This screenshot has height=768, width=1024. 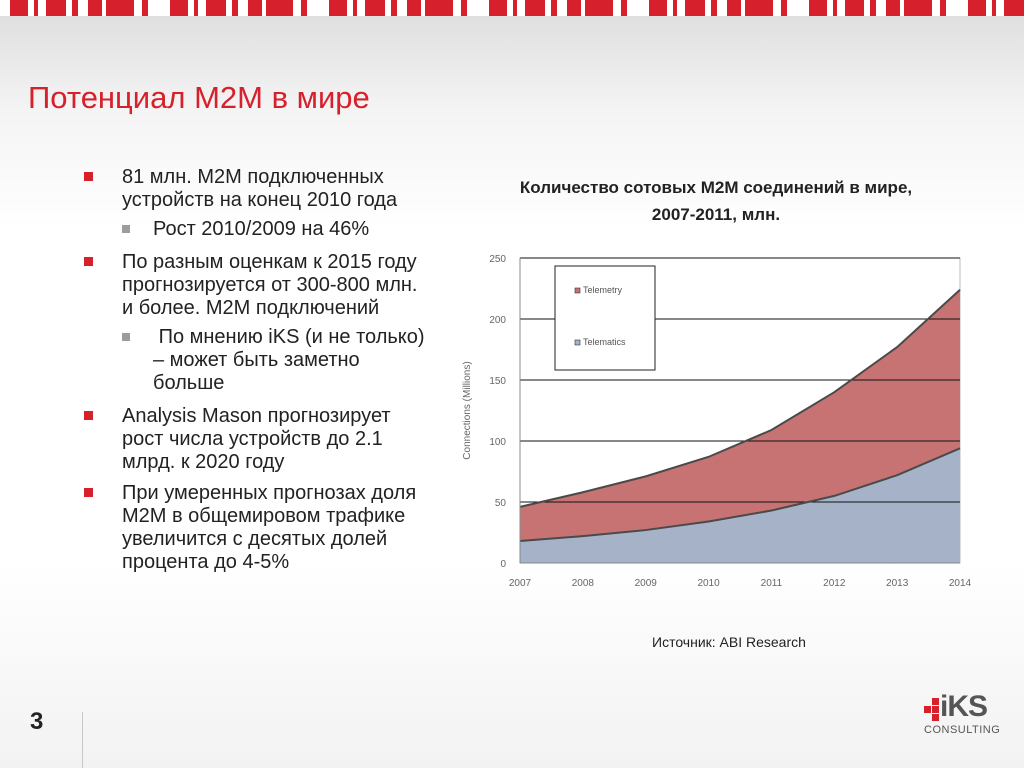 I want to click on y-tick-label: 0, so click(x=503, y=564).